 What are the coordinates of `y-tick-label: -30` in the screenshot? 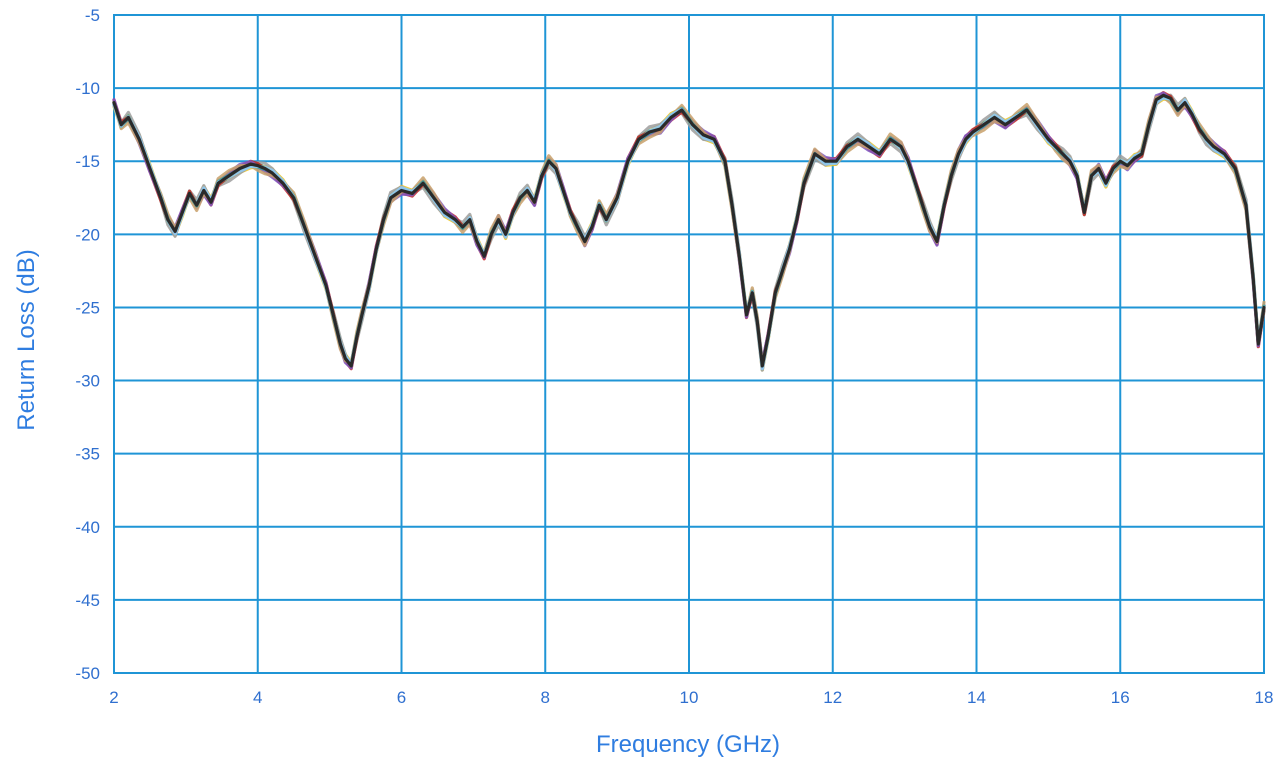 It's located at (87, 381).